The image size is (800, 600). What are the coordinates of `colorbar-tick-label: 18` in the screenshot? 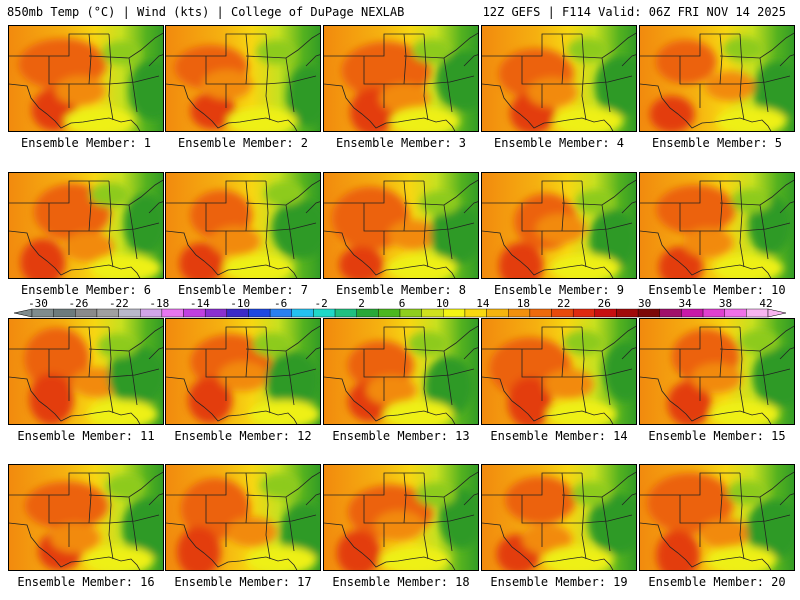 It's located at (523, 303).